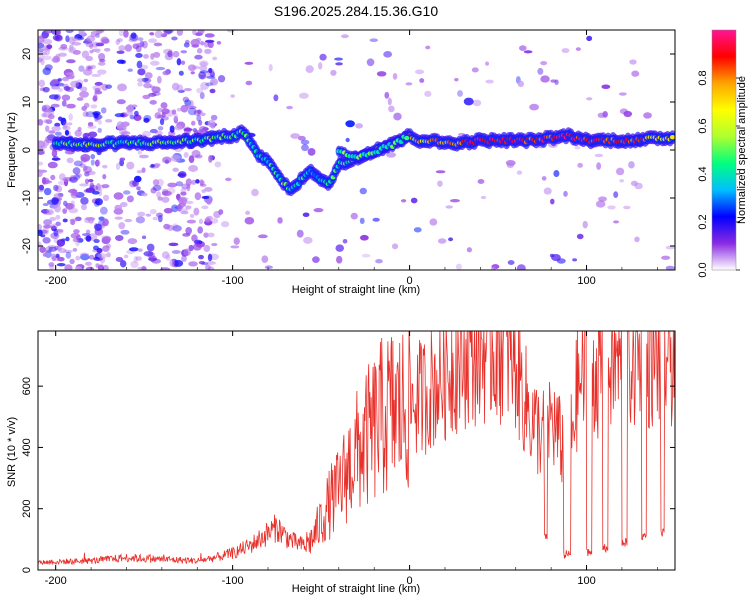 The width and height of the screenshot is (750, 600). Describe the element at coordinates (742, 150) in the screenshot. I see `colorbar-label: Normalized spectral amplitude` at that location.